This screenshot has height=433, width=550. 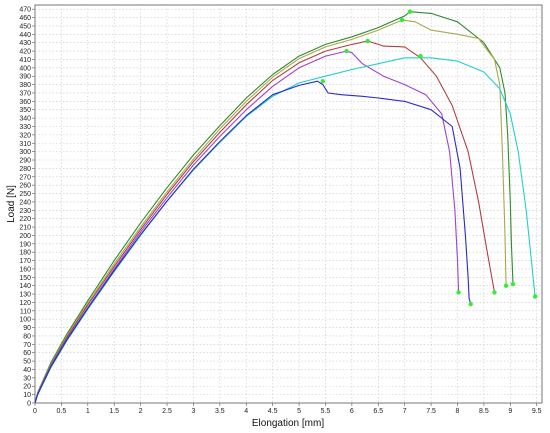 I want to click on y-tick-label: 410, so click(x=25, y=60).